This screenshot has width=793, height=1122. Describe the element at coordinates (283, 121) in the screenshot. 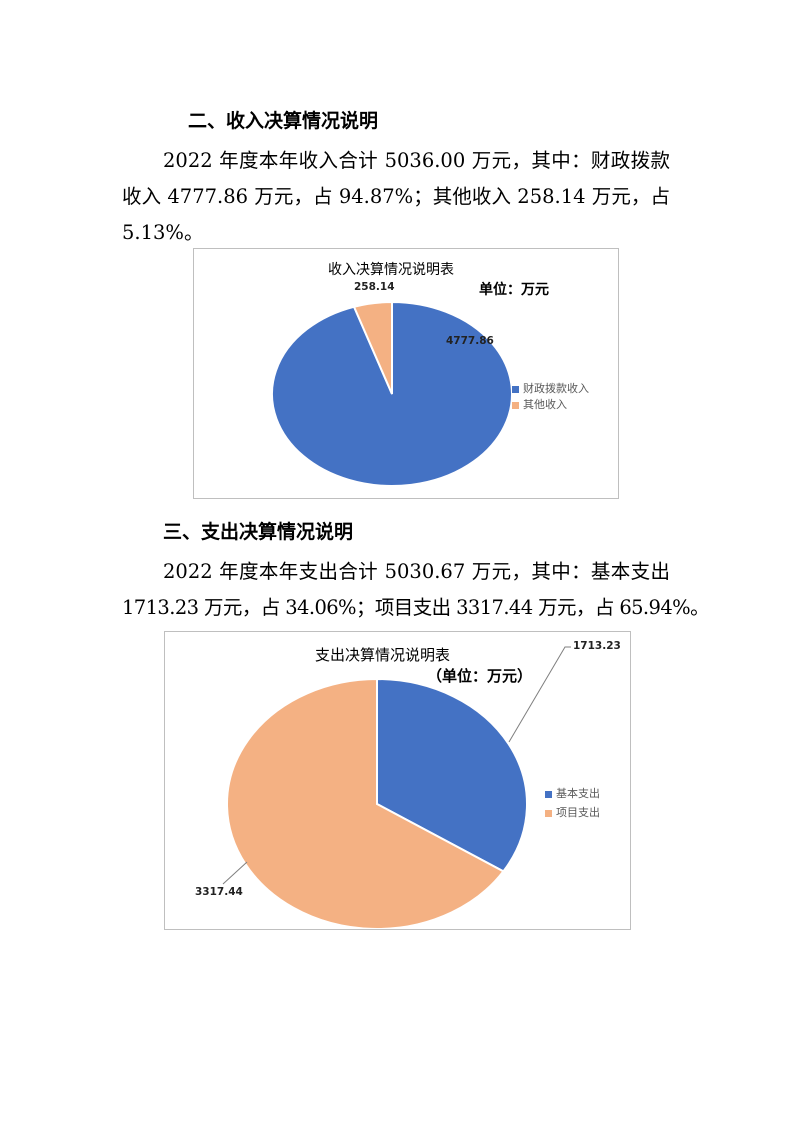

I see `section-heading-income: 二、收入决算情况说明` at that location.